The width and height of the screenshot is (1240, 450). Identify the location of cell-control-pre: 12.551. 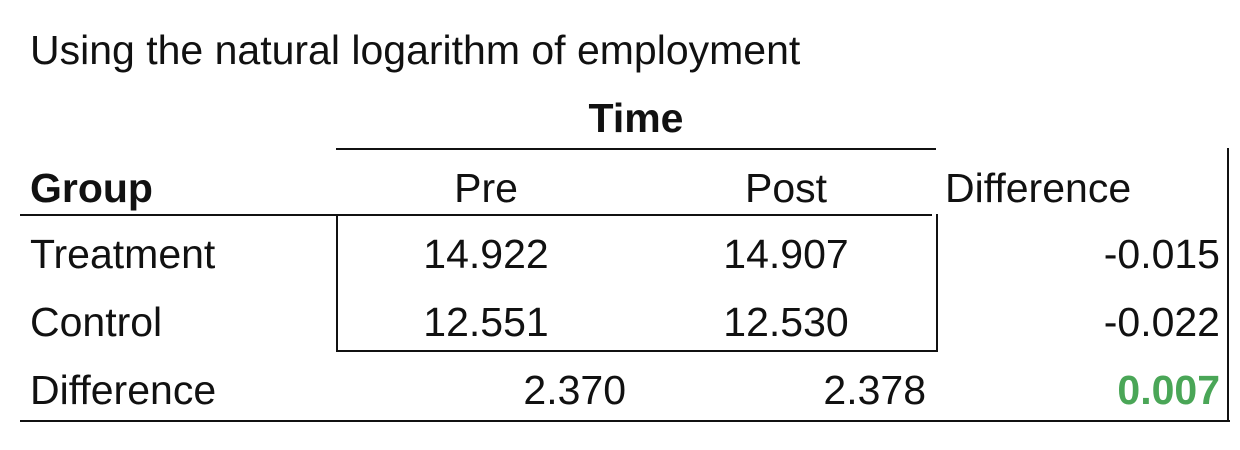
(486, 322).